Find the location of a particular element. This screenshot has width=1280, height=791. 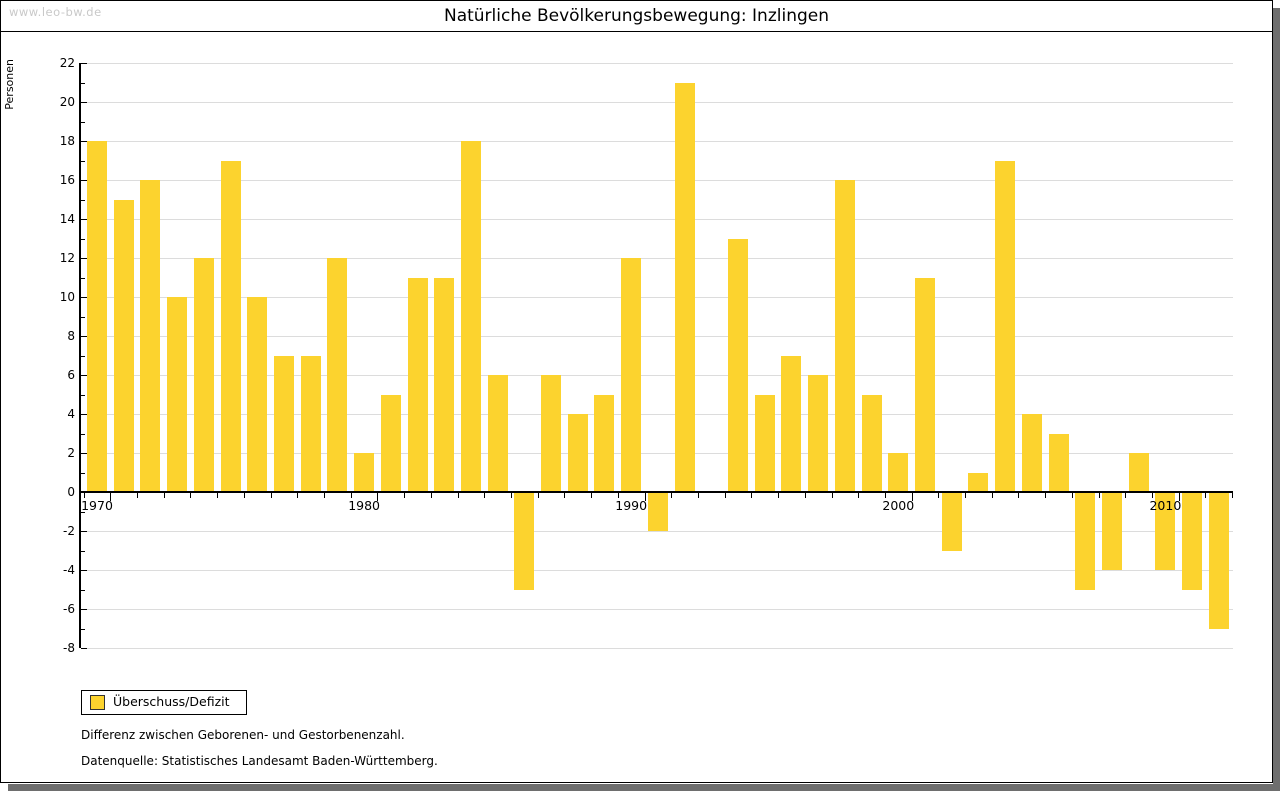

bar-2011 is located at coordinates (1192, 541).